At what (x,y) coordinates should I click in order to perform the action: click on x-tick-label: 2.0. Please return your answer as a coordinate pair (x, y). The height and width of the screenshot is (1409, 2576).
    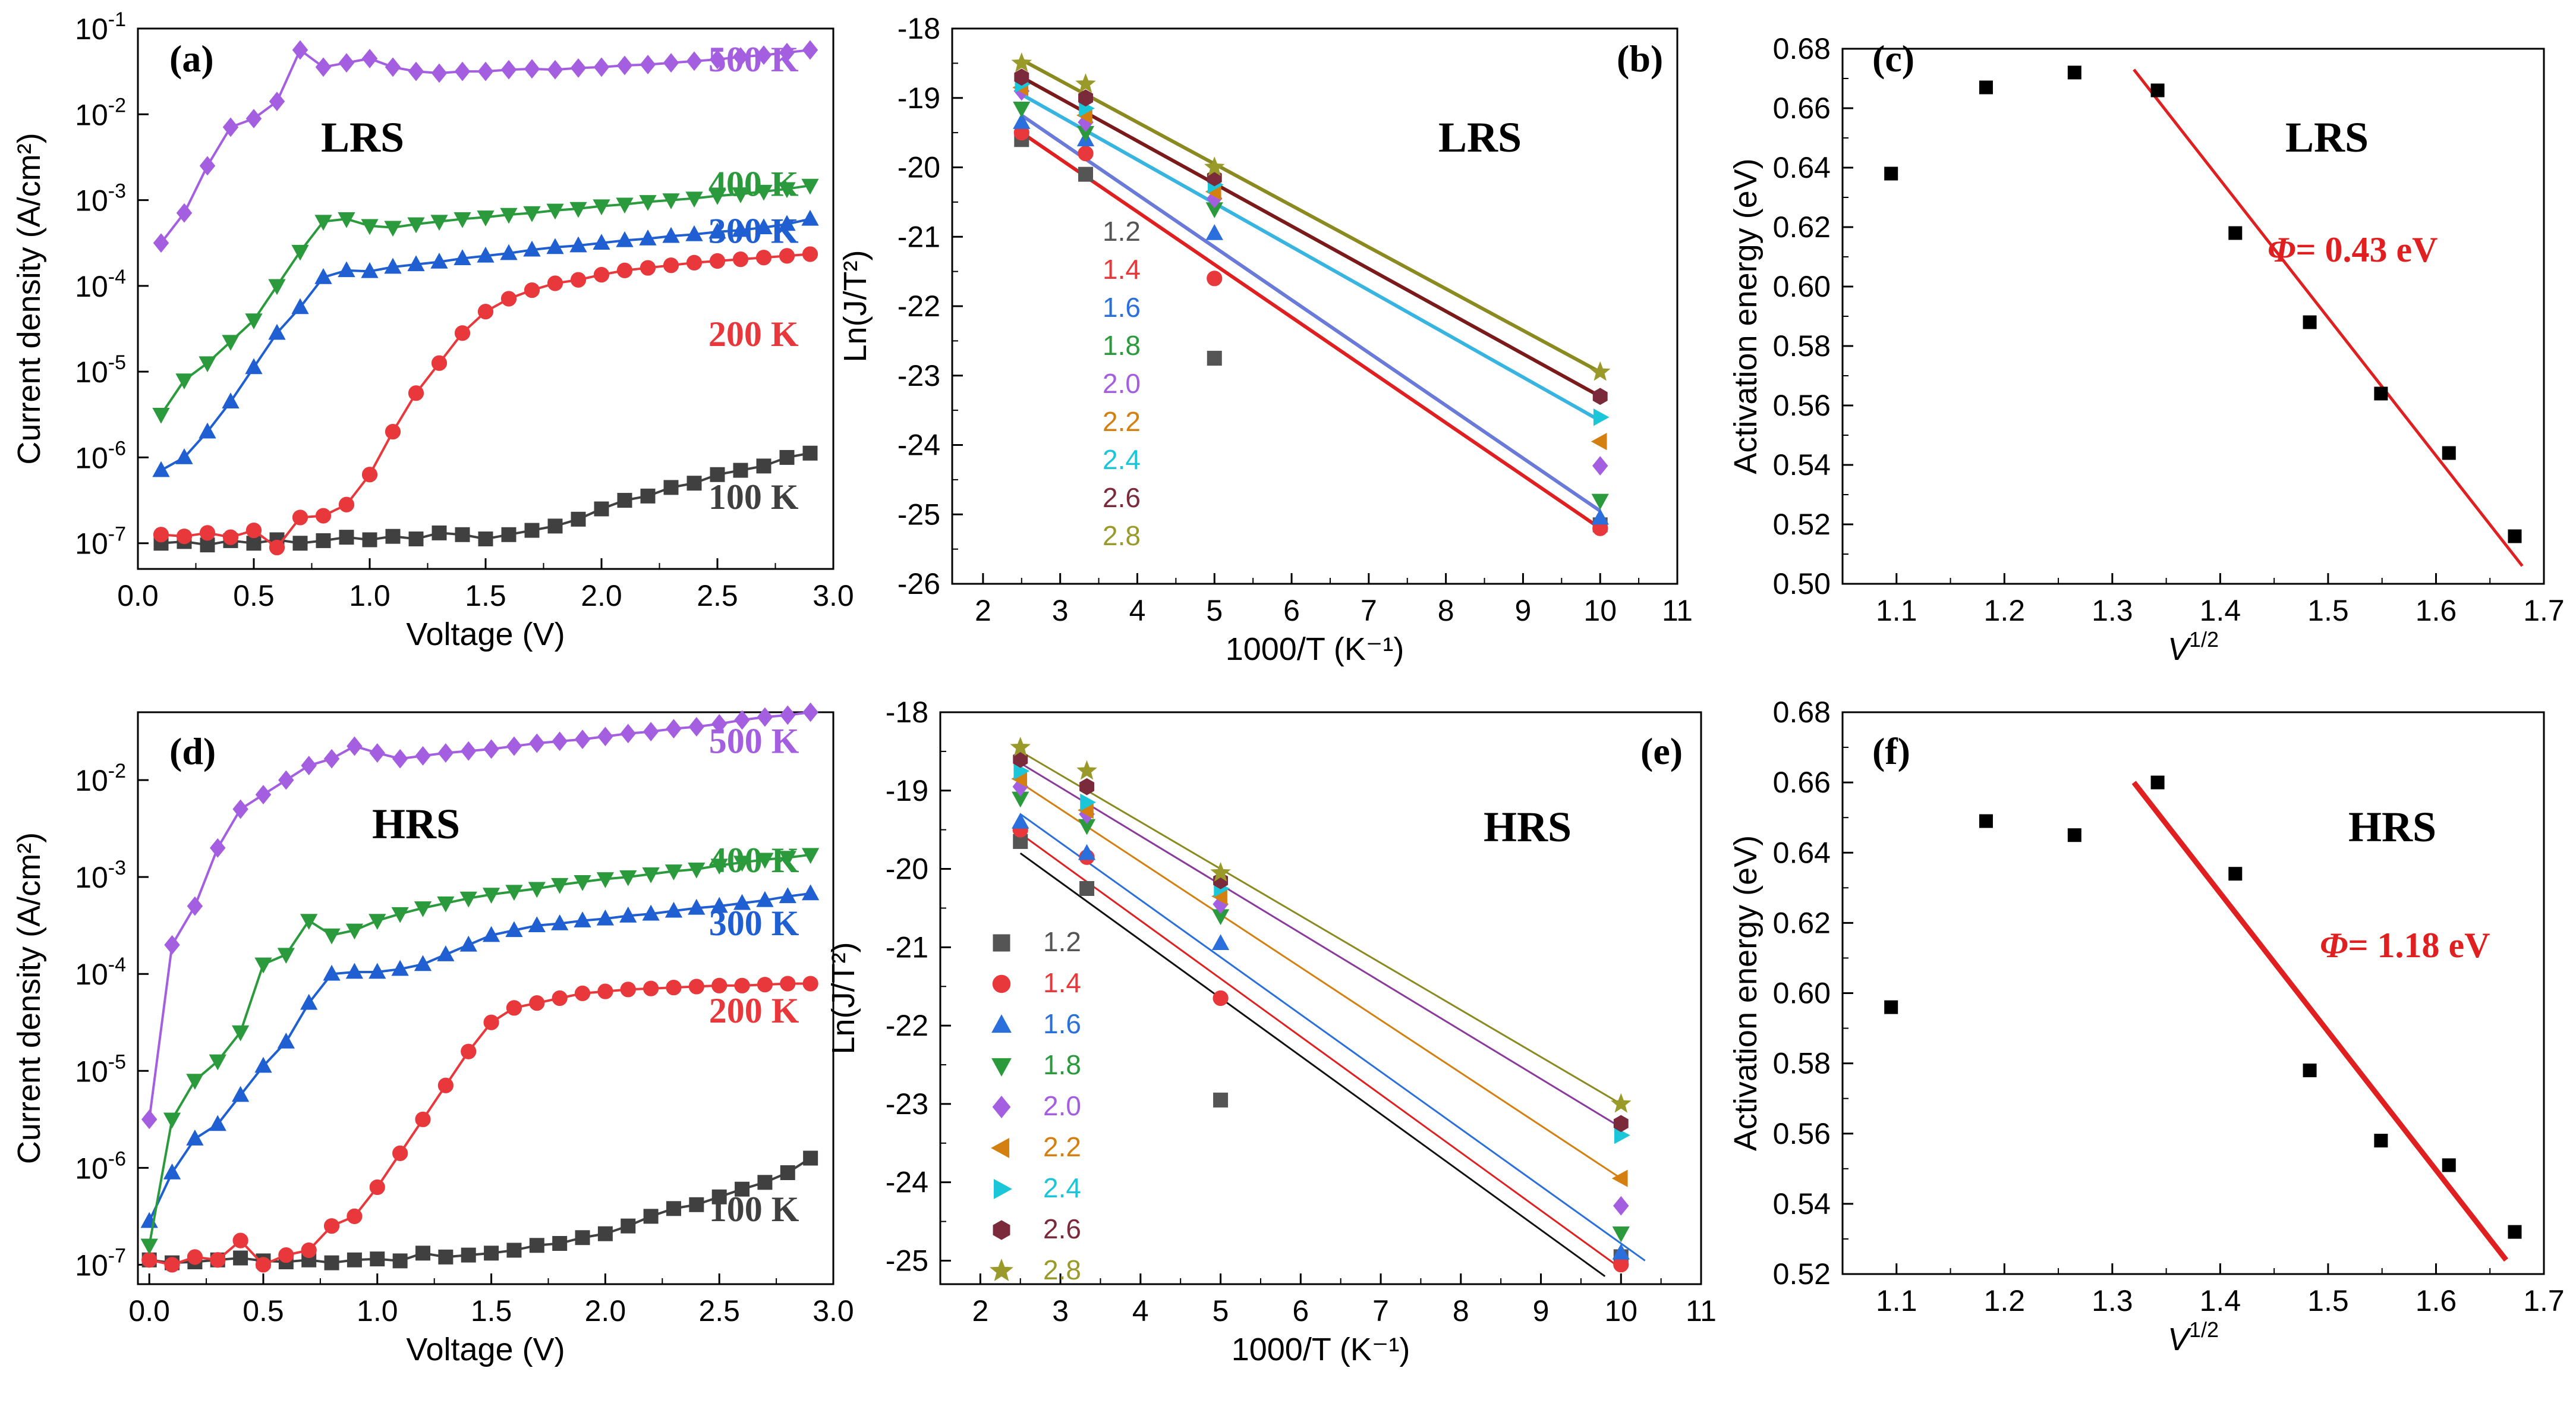
    Looking at the image, I should click on (605, 1311).